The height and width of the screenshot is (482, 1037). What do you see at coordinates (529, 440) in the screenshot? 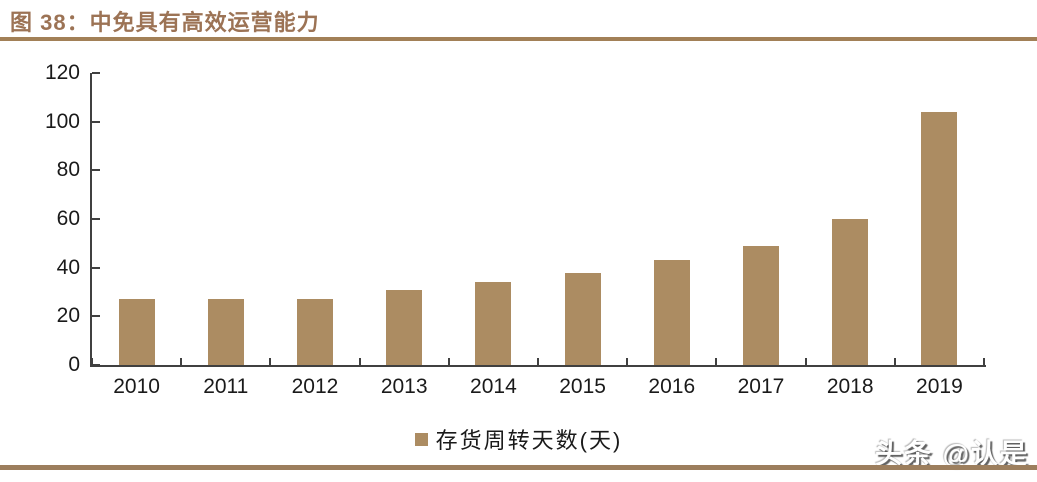
I see `legend-label: 存货周转天数(天)` at bounding box center [529, 440].